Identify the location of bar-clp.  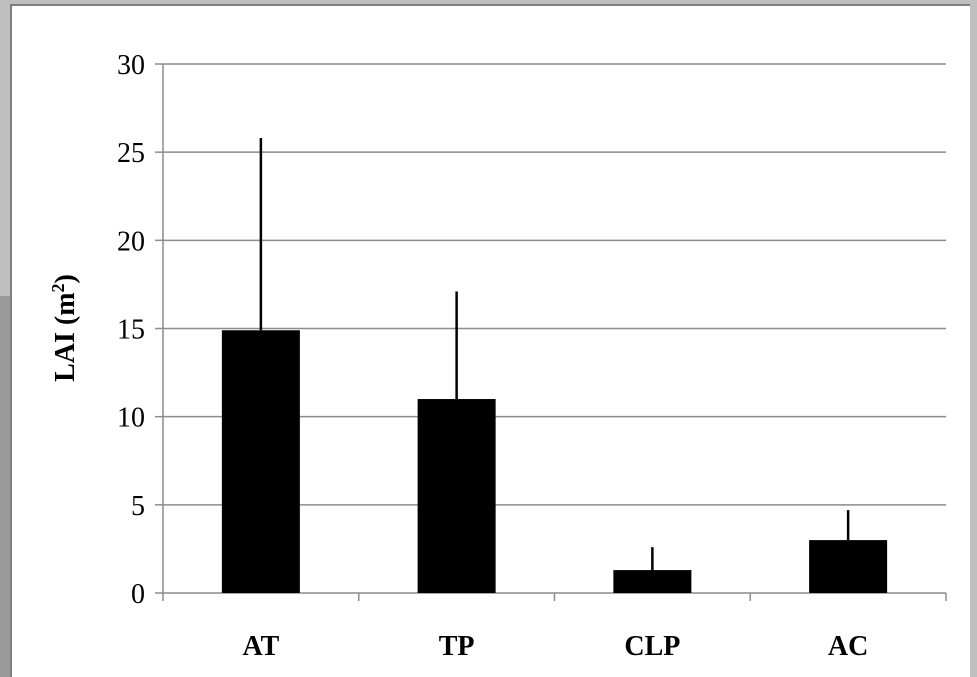
(652, 581).